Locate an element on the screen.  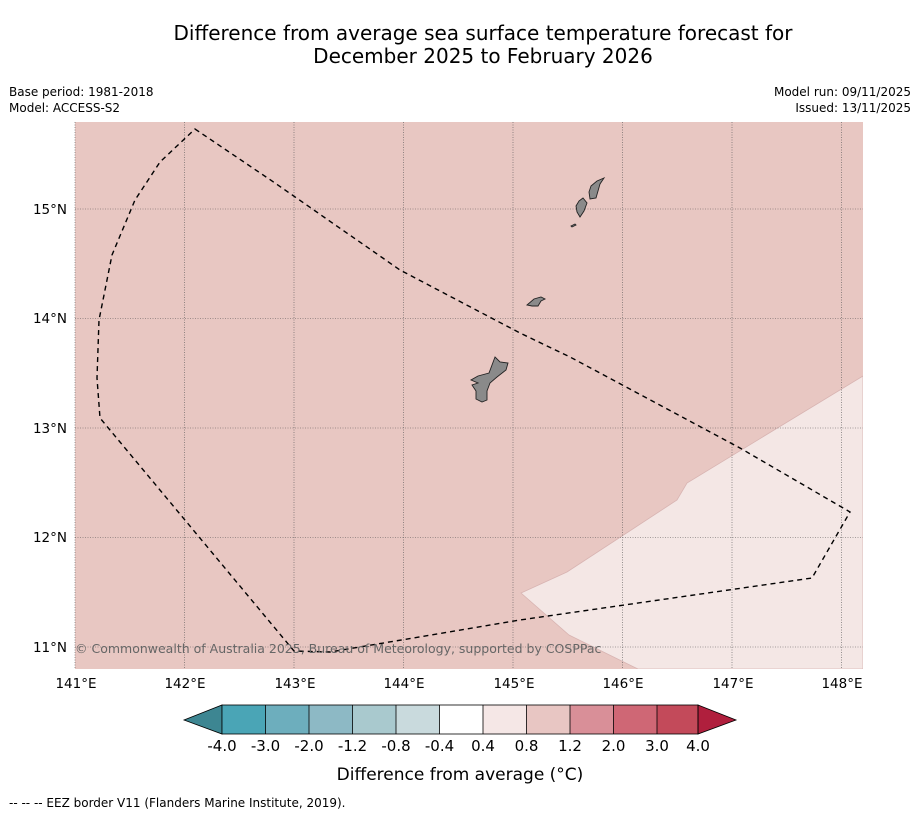
lat-tick-13: 13°N is located at coordinates (50, 429).